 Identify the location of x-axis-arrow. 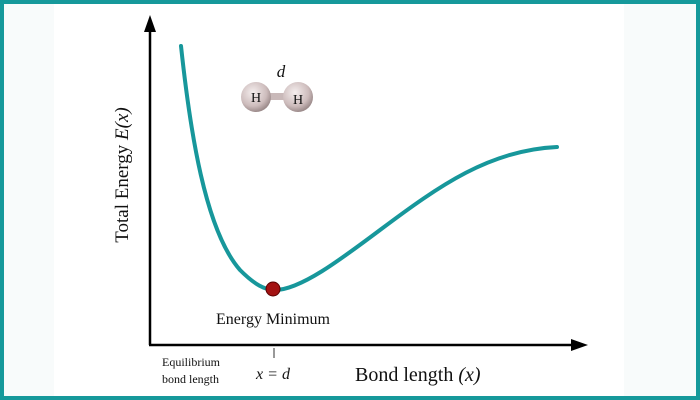
(579, 345).